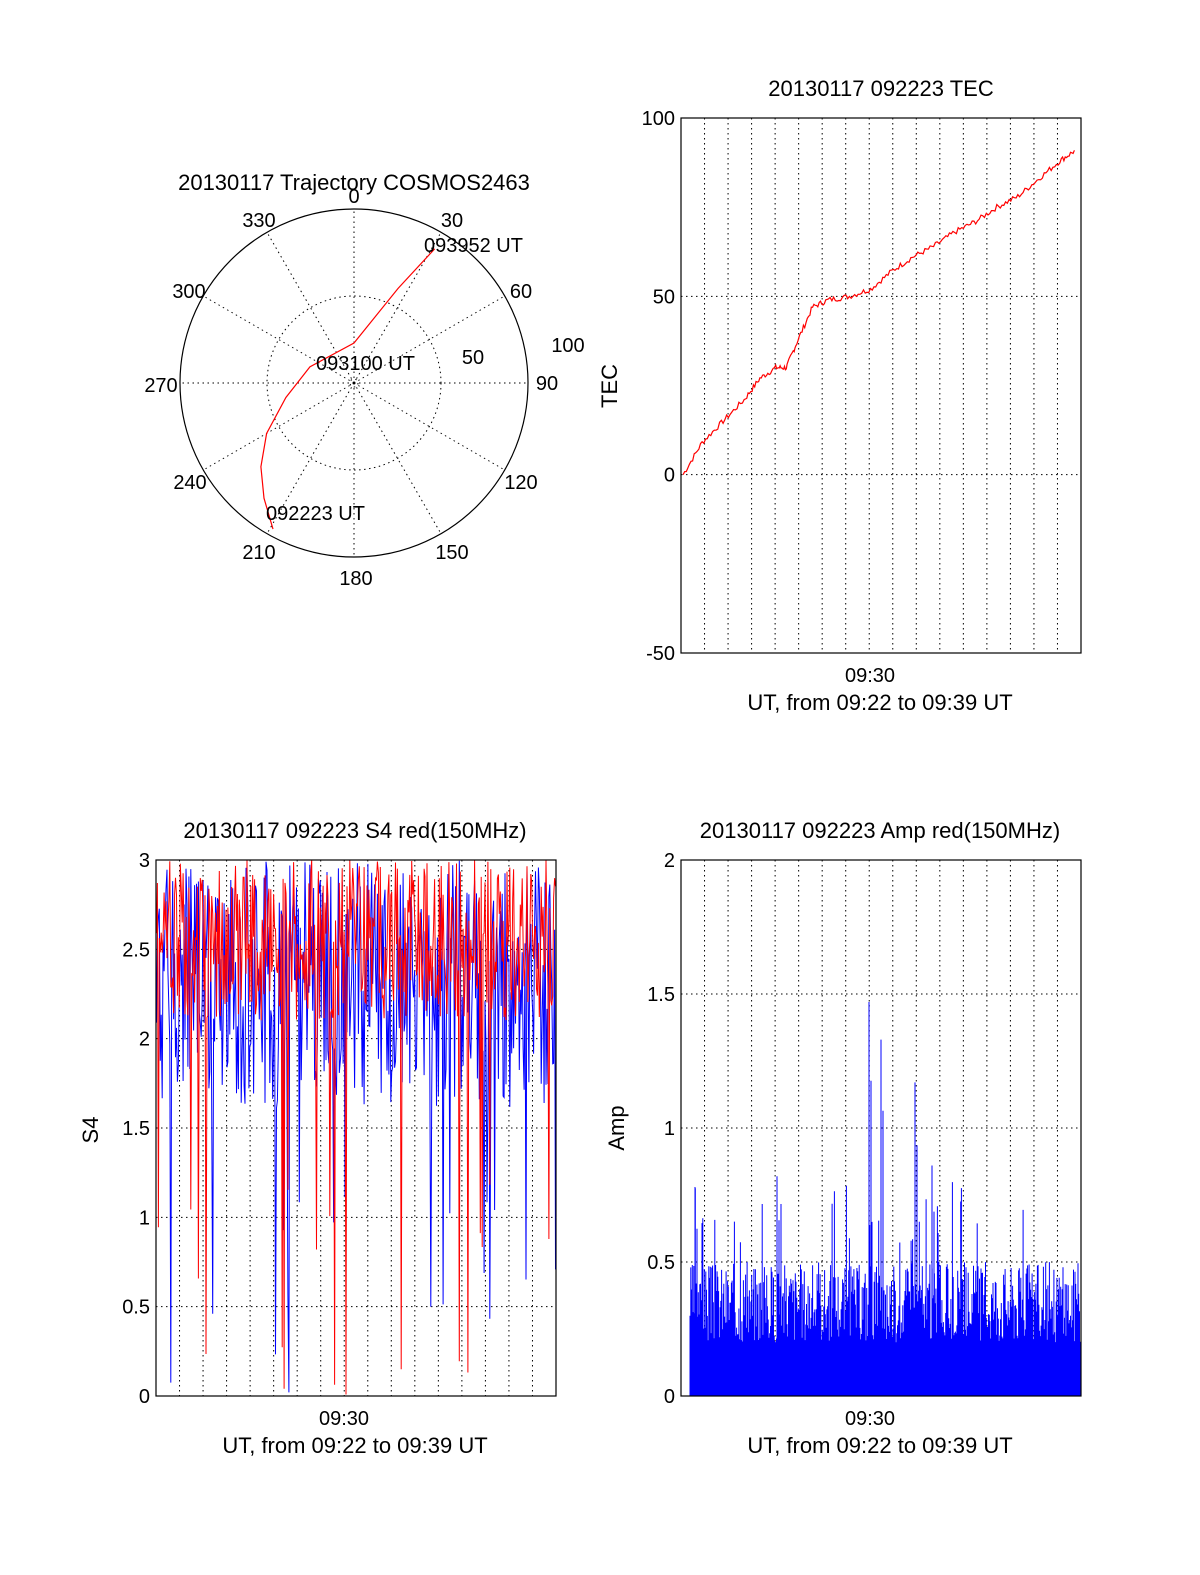 The height and width of the screenshot is (1575, 1200). I want to click on tec-xlabel: UT, from 09:22 to 09:39 UT, so click(879, 702).